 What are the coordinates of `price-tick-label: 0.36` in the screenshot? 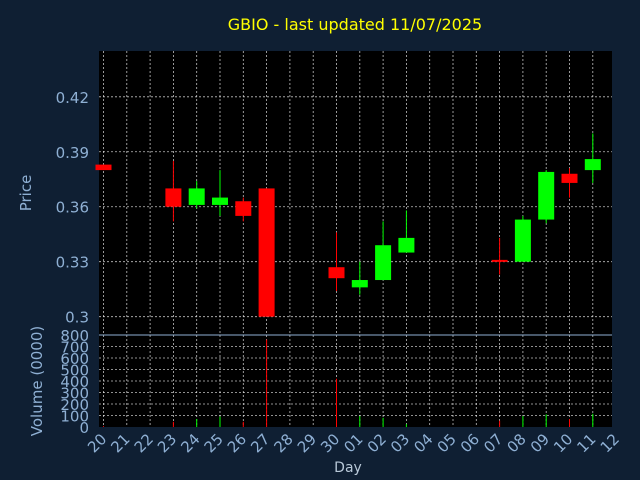 It's located at (72, 208).